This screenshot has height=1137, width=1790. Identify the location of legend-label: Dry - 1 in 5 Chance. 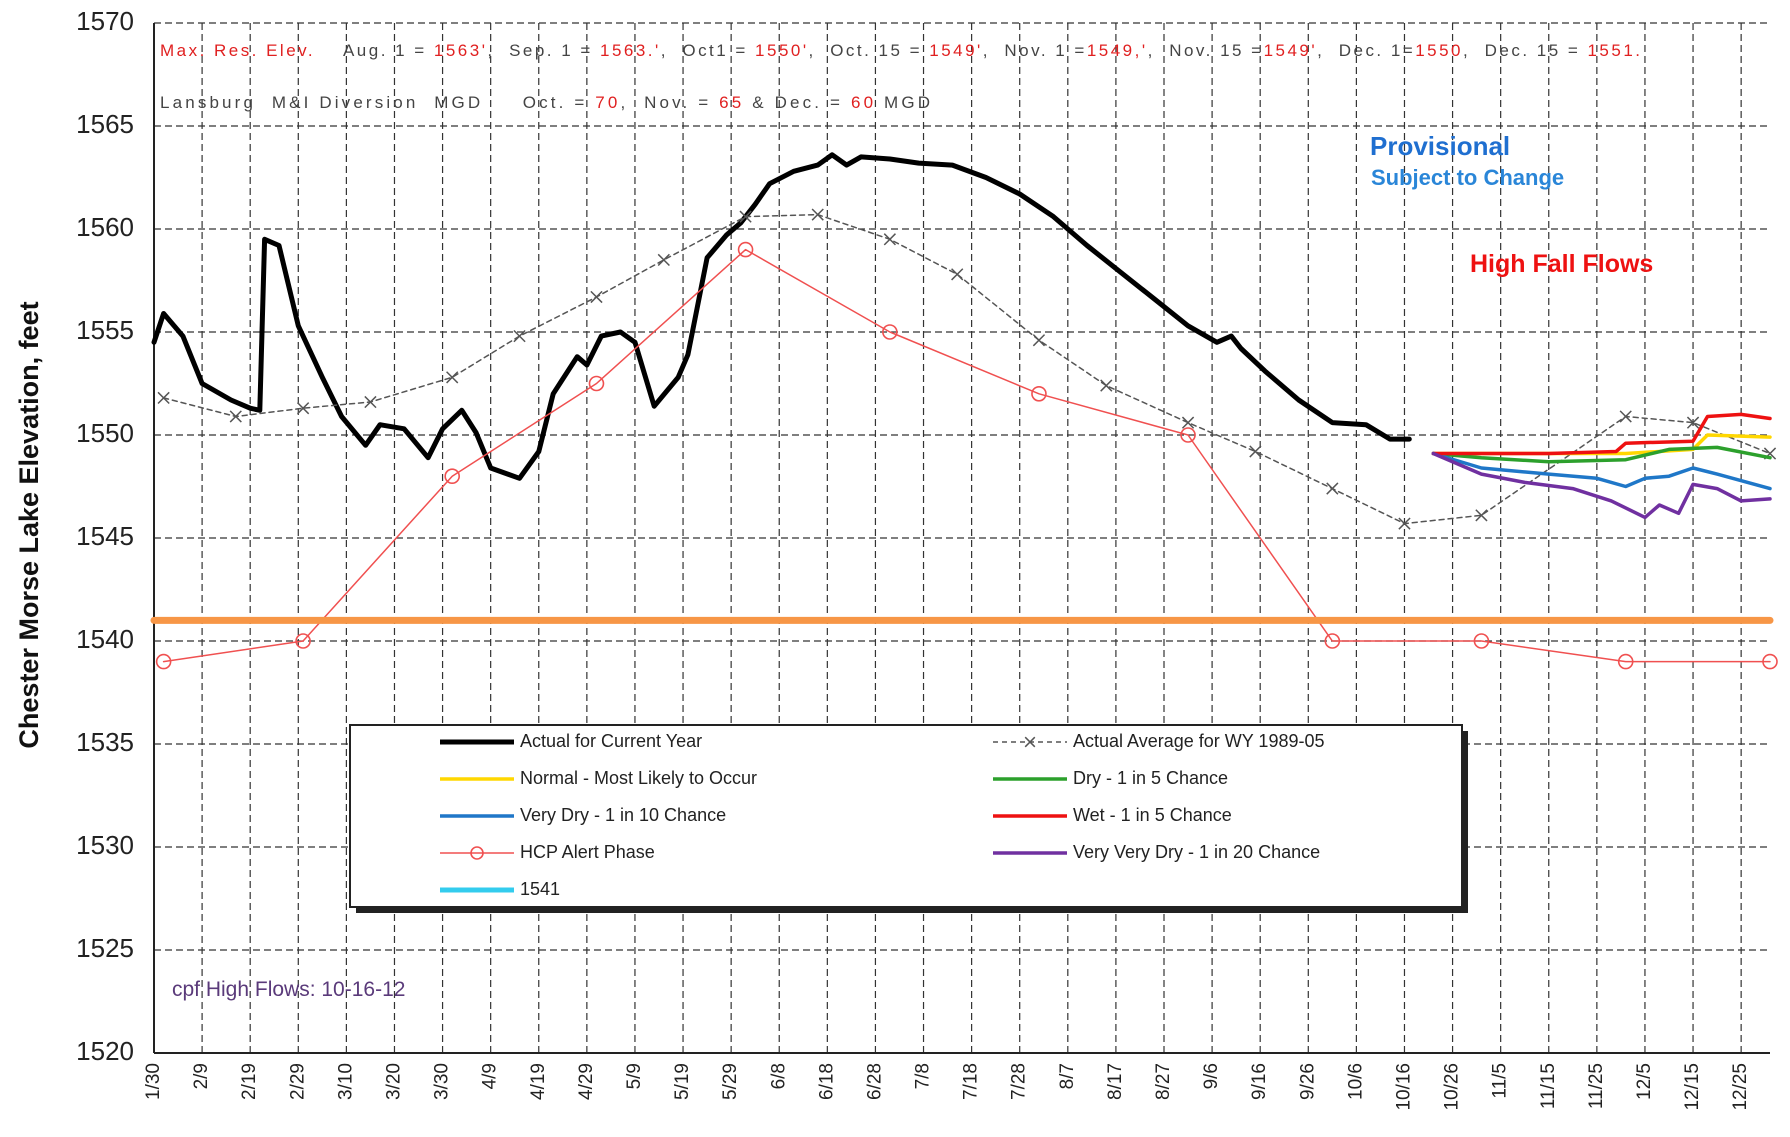
(1150, 778).